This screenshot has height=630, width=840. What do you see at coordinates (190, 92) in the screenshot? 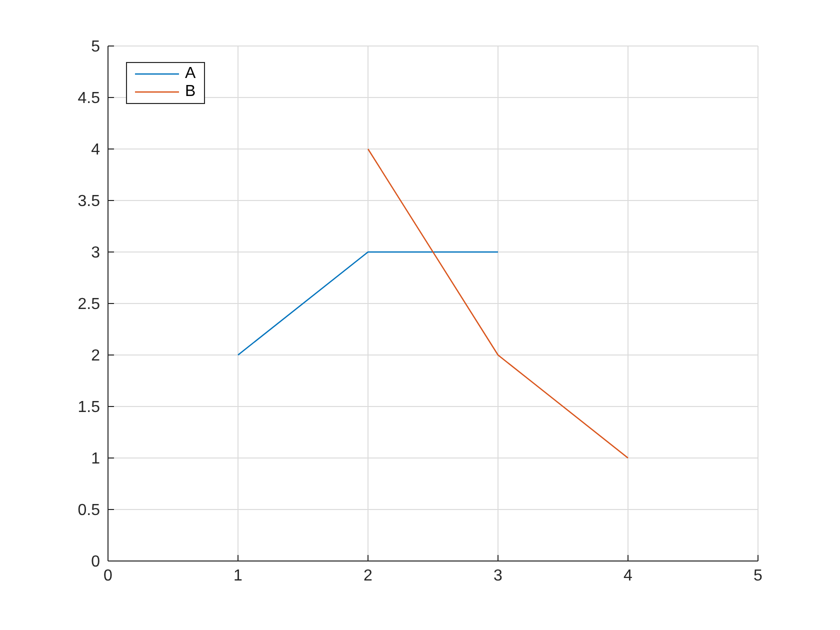
I see `legend-label: B` at bounding box center [190, 92].